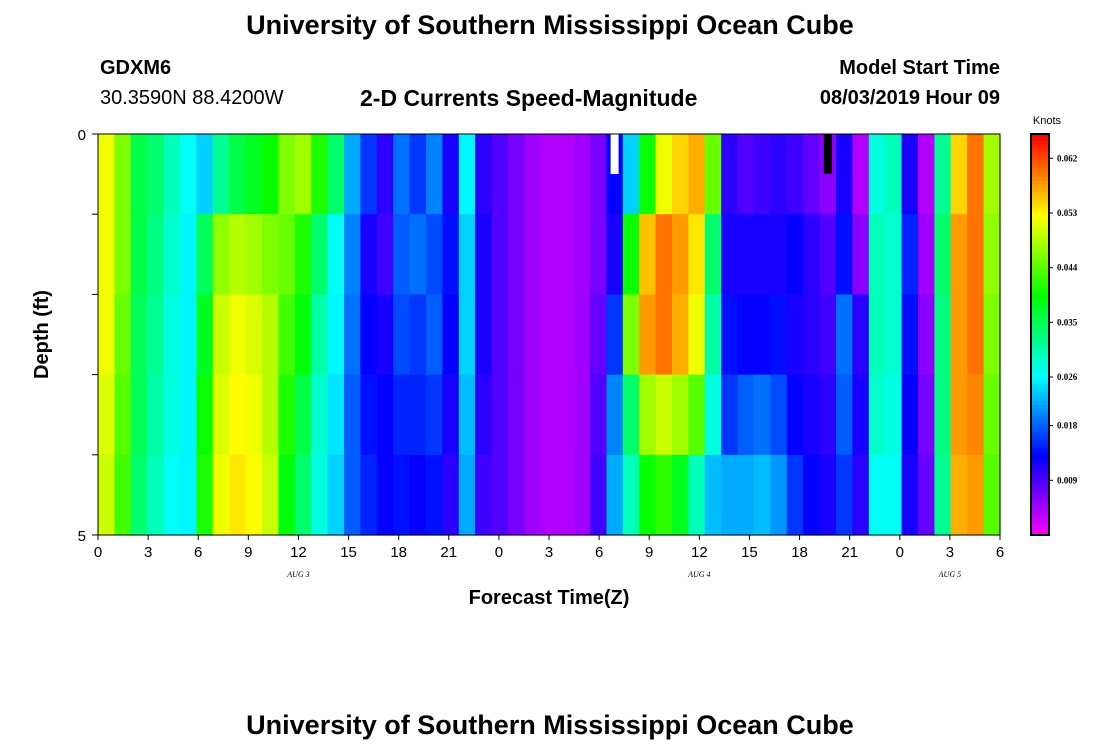 Image resolution: width=1100 pixels, height=750 pixels. I want to click on x-date-label: AUG 4, so click(698, 574).